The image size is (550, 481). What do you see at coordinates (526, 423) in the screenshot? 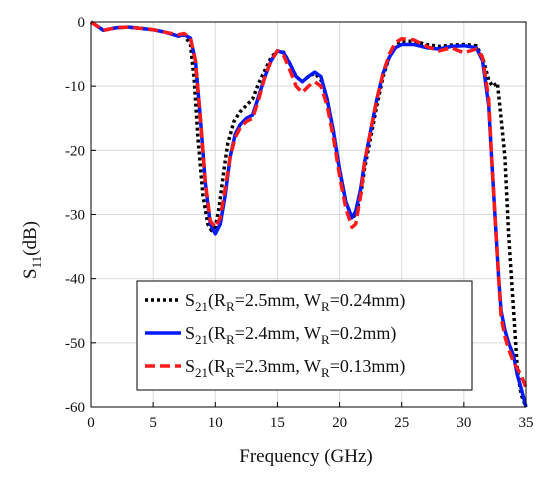
I see `x-tick-label: 35` at bounding box center [526, 423].